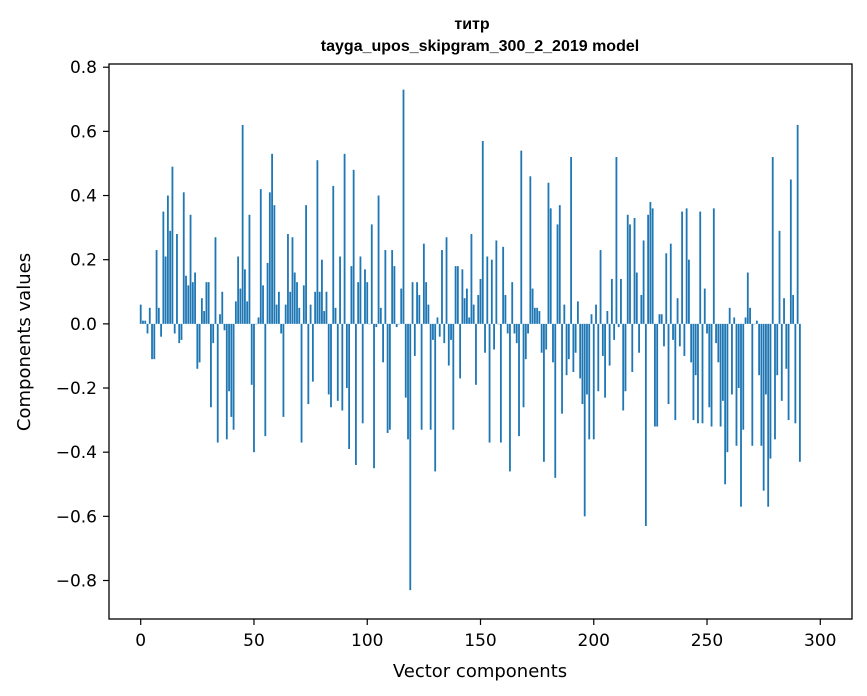 This screenshot has height=696, width=867. Describe the element at coordinates (480, 46) in the screenshot. I see `chart-subtitle: tayga_upos_skipgram_300_2_2019 model` at that location.